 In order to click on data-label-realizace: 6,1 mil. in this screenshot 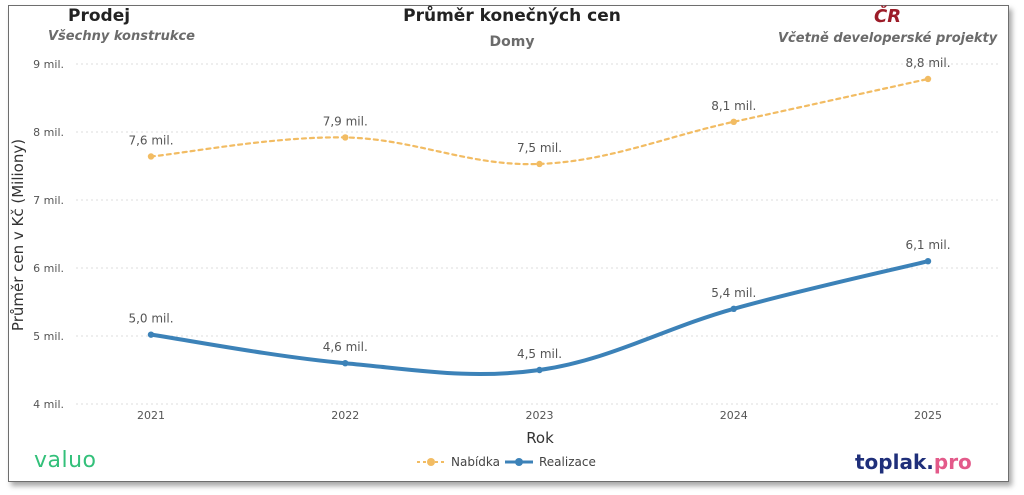, I will do `click(927, 245)`.